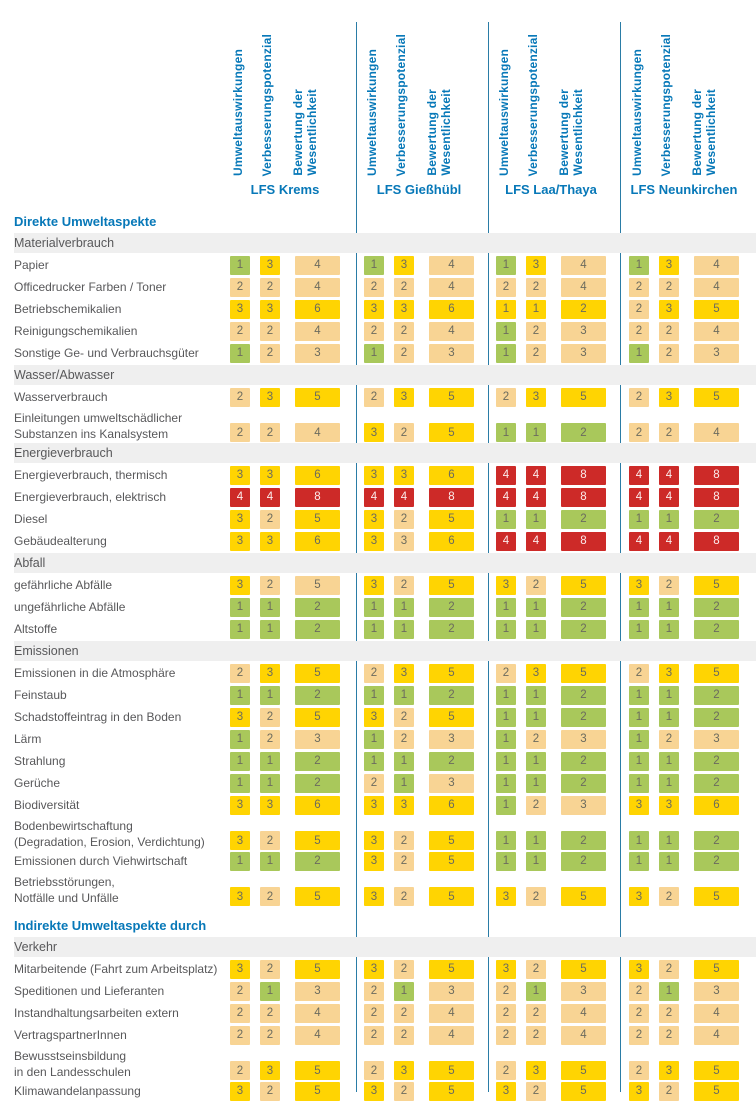 The height and width of the screenshot is (1108, 756). I want to click on score-chip: 6, so click(451, 541).